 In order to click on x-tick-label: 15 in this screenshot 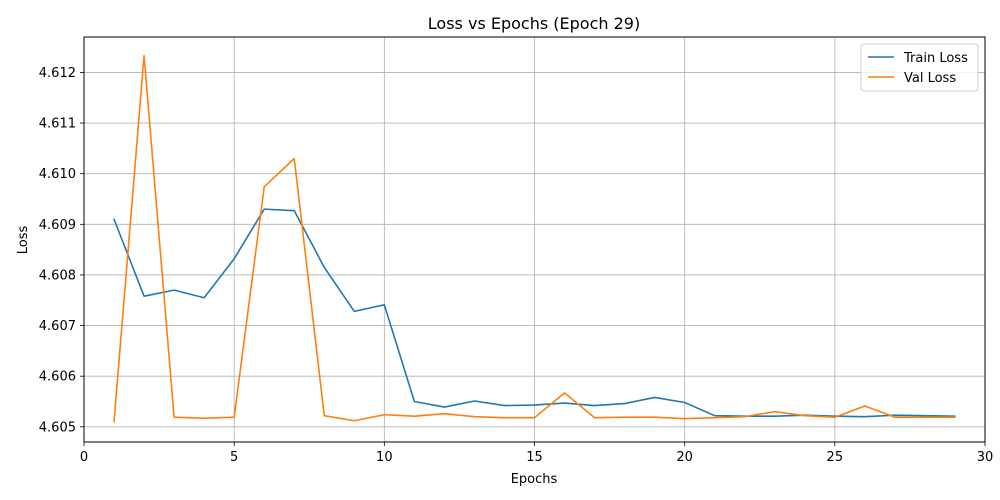, I will do `click(534, 457)`.